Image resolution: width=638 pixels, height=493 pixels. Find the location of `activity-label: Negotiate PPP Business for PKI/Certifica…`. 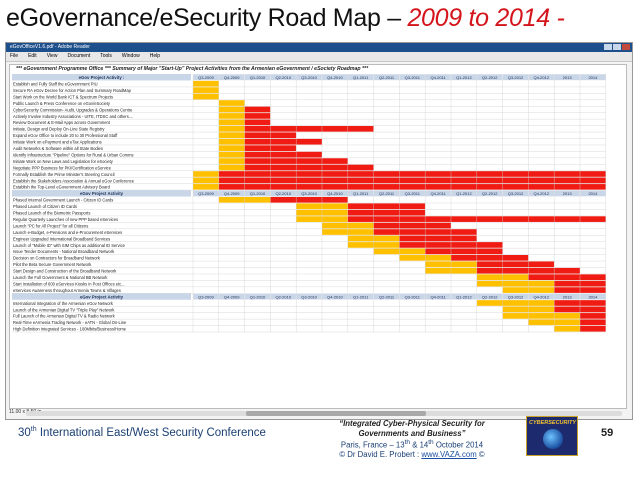

activity-label: Negotiate PPP Business for PKI/Certifica… is located at coordinates (62, 167).